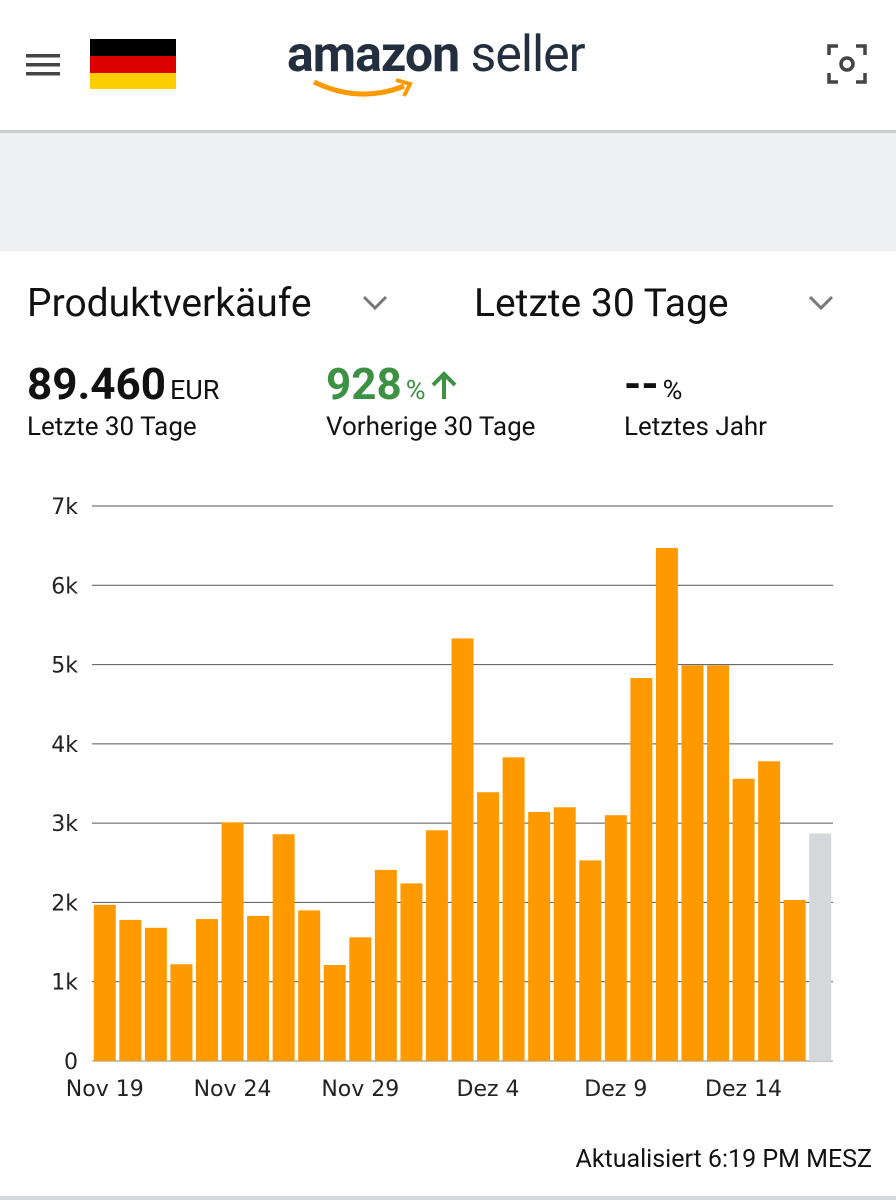  I want to click on y-tick-label: 5k, so click(64, 666).